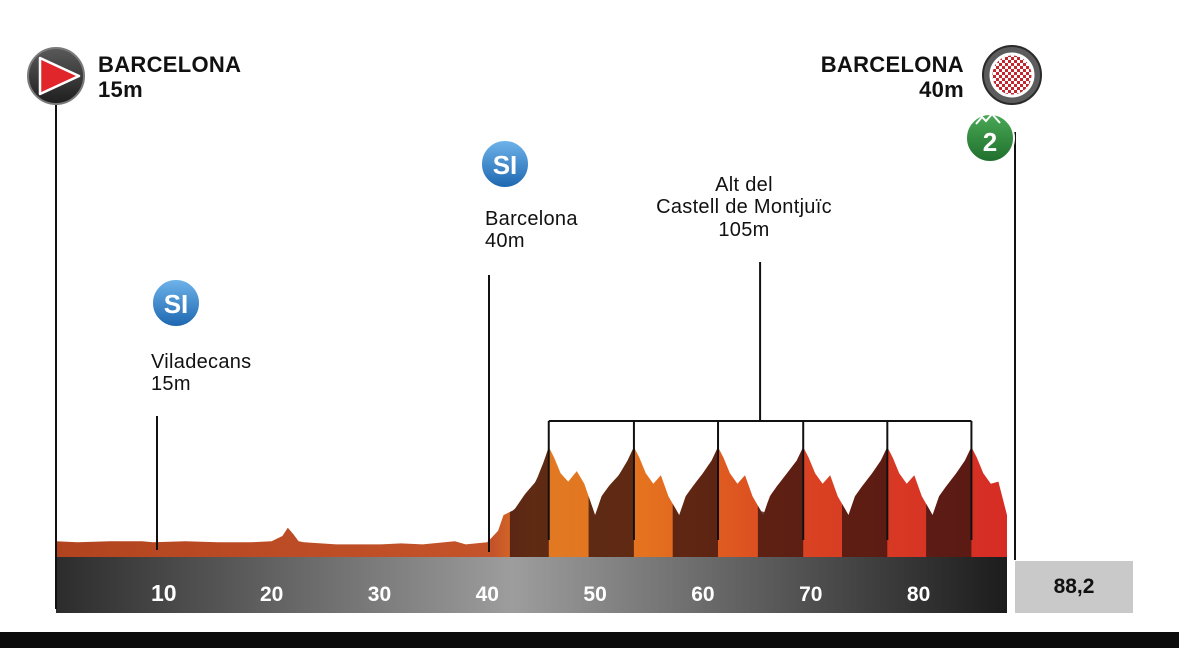 The width and height of the screenshot is (1179, 648). I want to click on x-tick-label: 50, so click(594, 594).